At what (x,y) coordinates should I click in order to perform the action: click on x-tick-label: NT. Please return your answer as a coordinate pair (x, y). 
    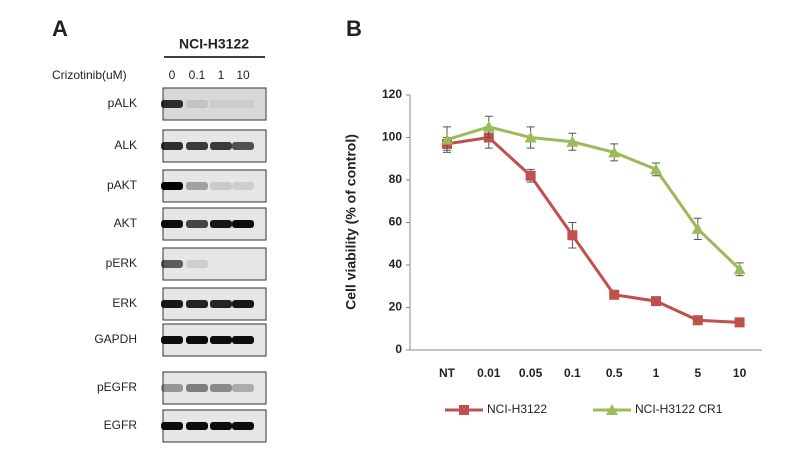
    Looking at the image, I should click on (447, 373).